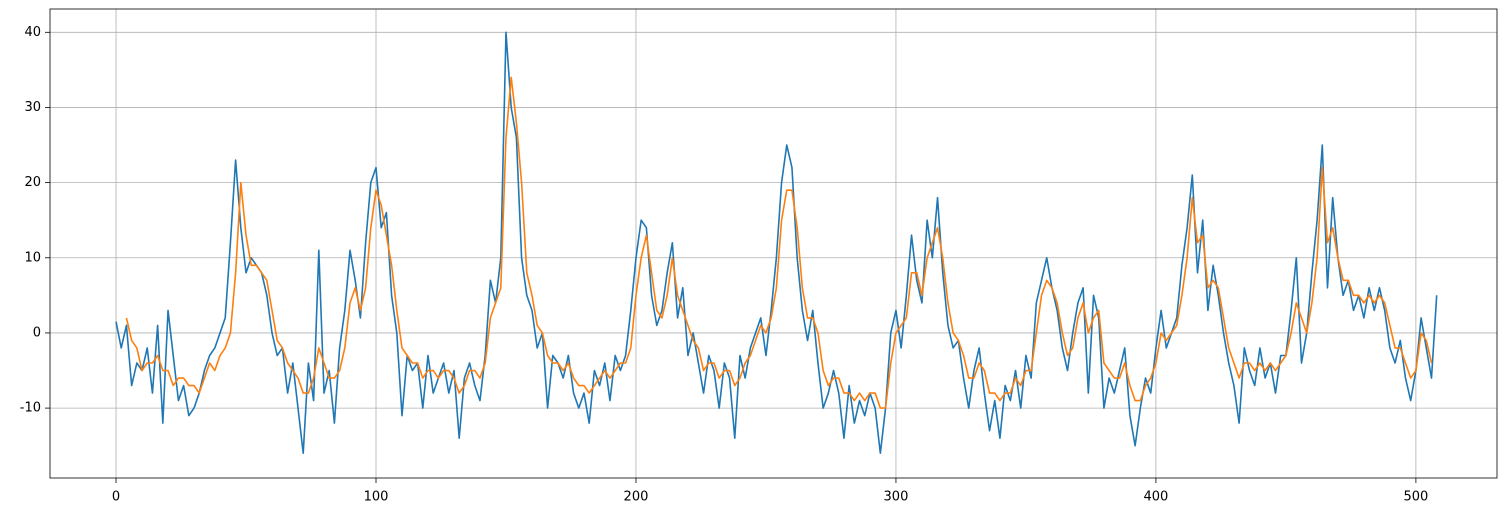 The width and height of the screenshot is (1511, 511). What do you see at coordinates (1415, 497) in the screenshot?
I see `x-tick-label: 500` at bounding box center [1415, 497].